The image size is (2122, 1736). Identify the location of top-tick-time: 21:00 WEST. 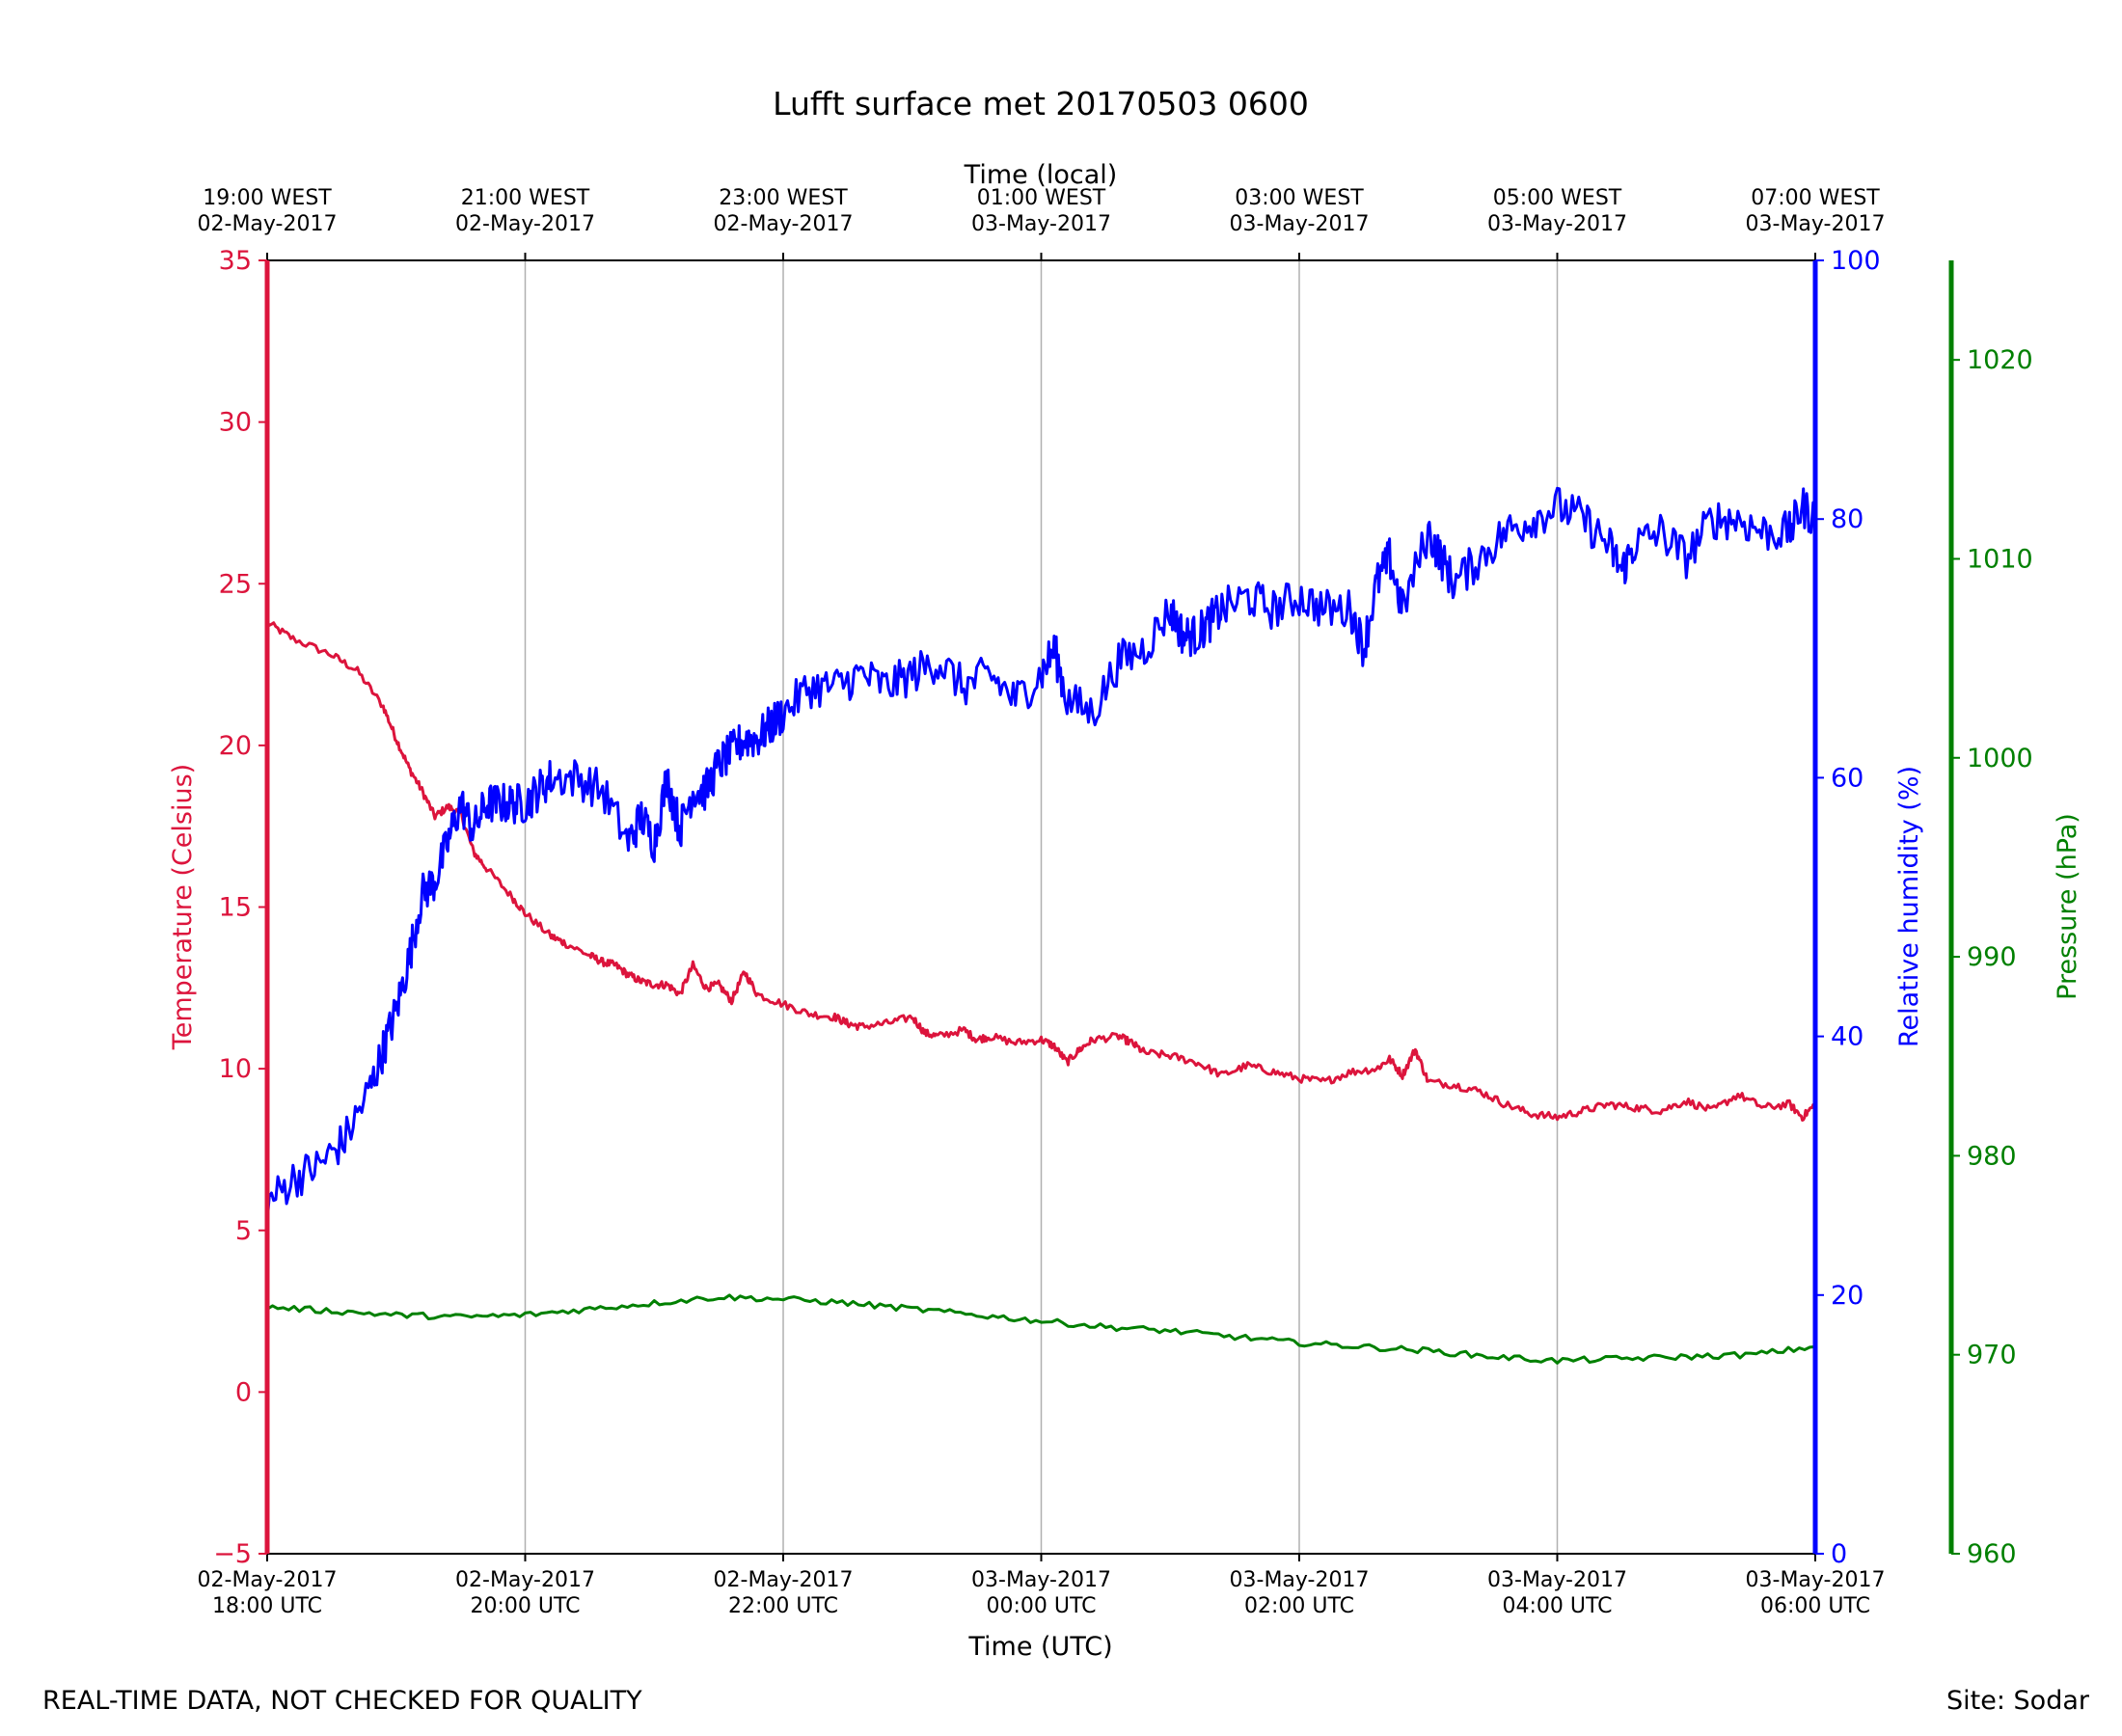
(526, 198).